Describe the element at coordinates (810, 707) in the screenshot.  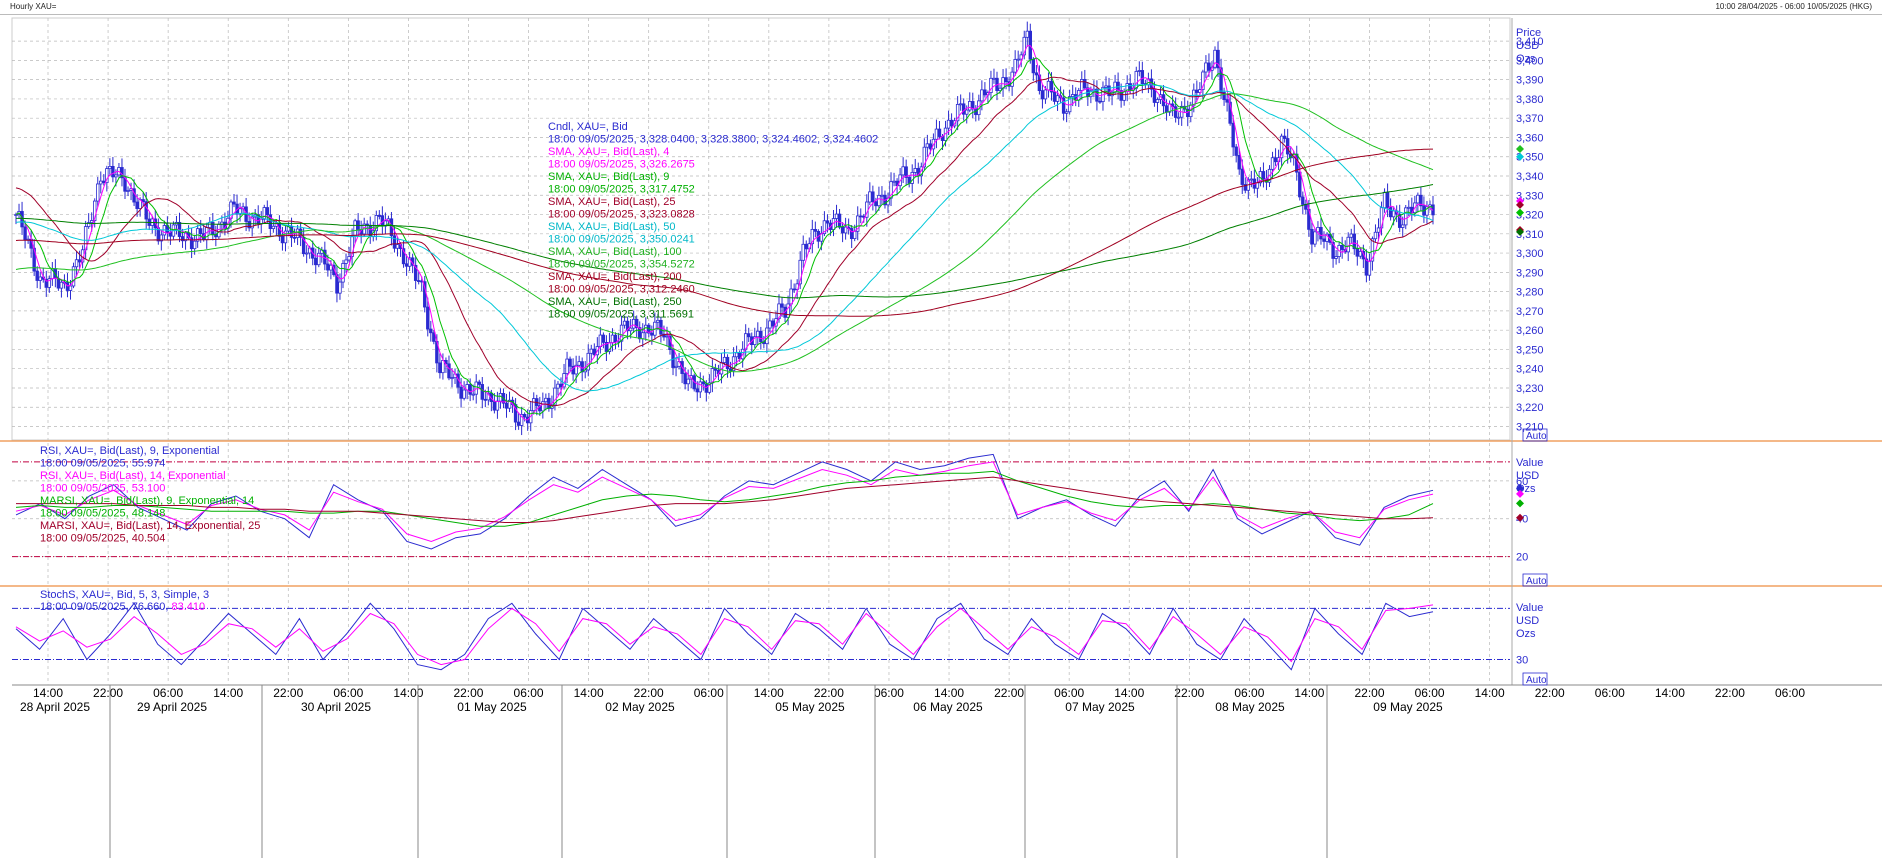
I see `date-label: 05 May 2025` at that location.